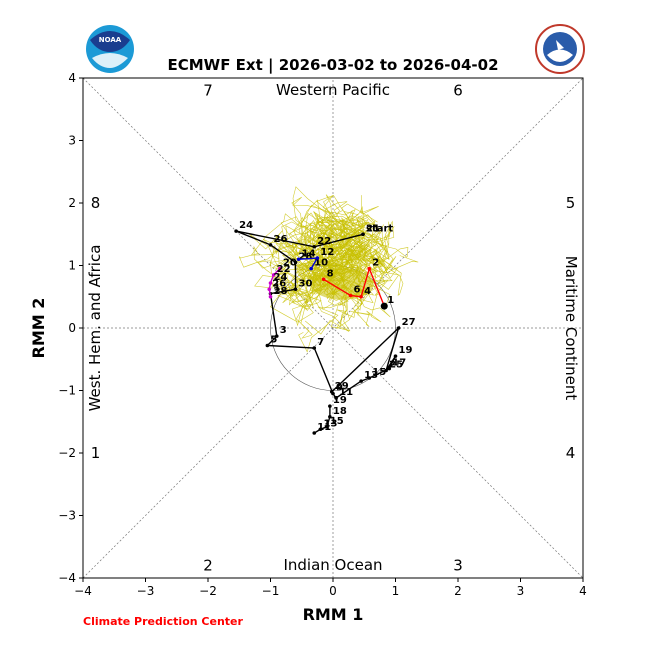  Describe the element at coordinates (83, 591) in the screenshot. I see `x-tick-label: −4` at that location.